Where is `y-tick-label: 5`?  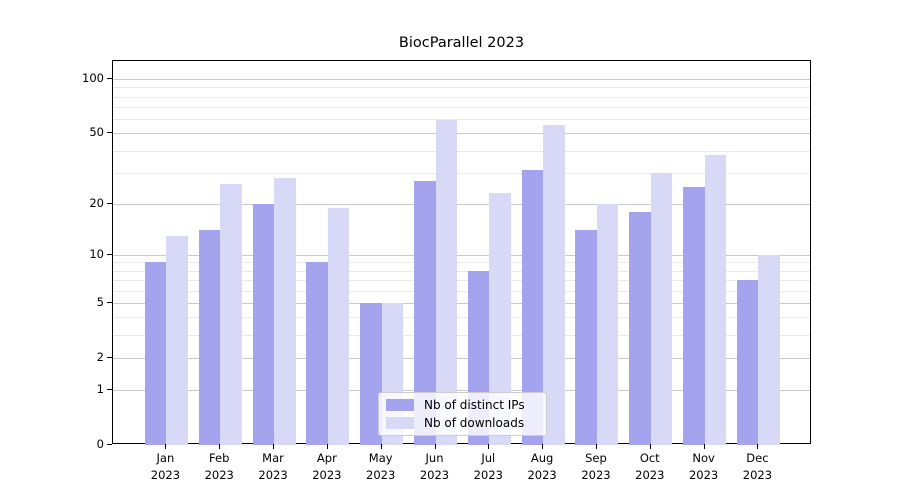
y-tick-label: 5 is located at coordinates (100, 301).